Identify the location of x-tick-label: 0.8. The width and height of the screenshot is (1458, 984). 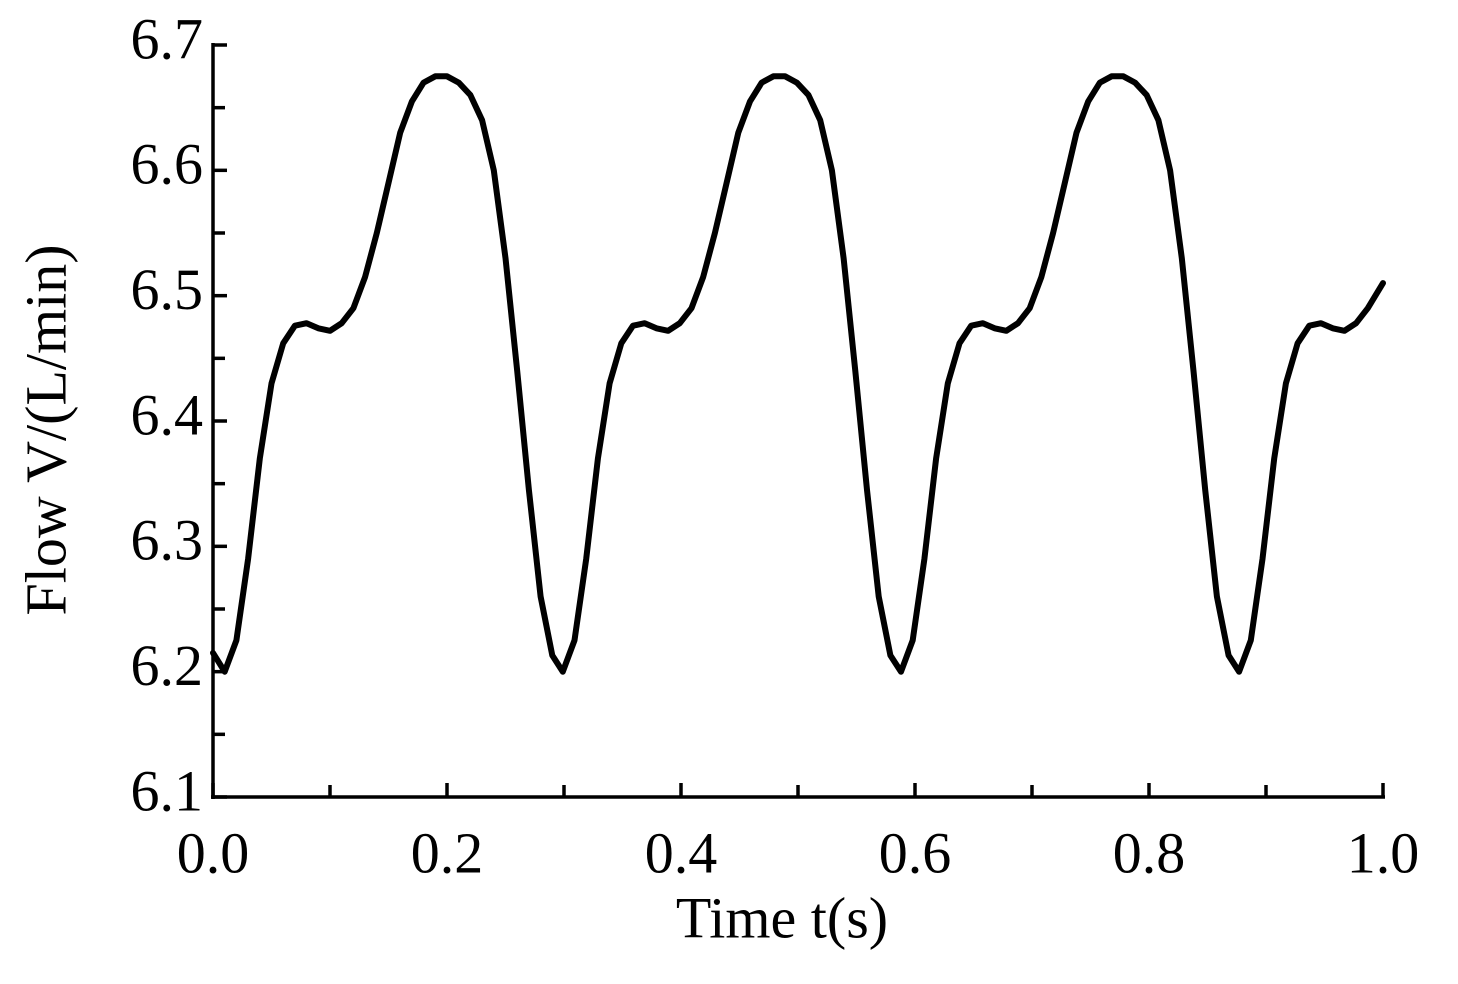
(1149, 852).